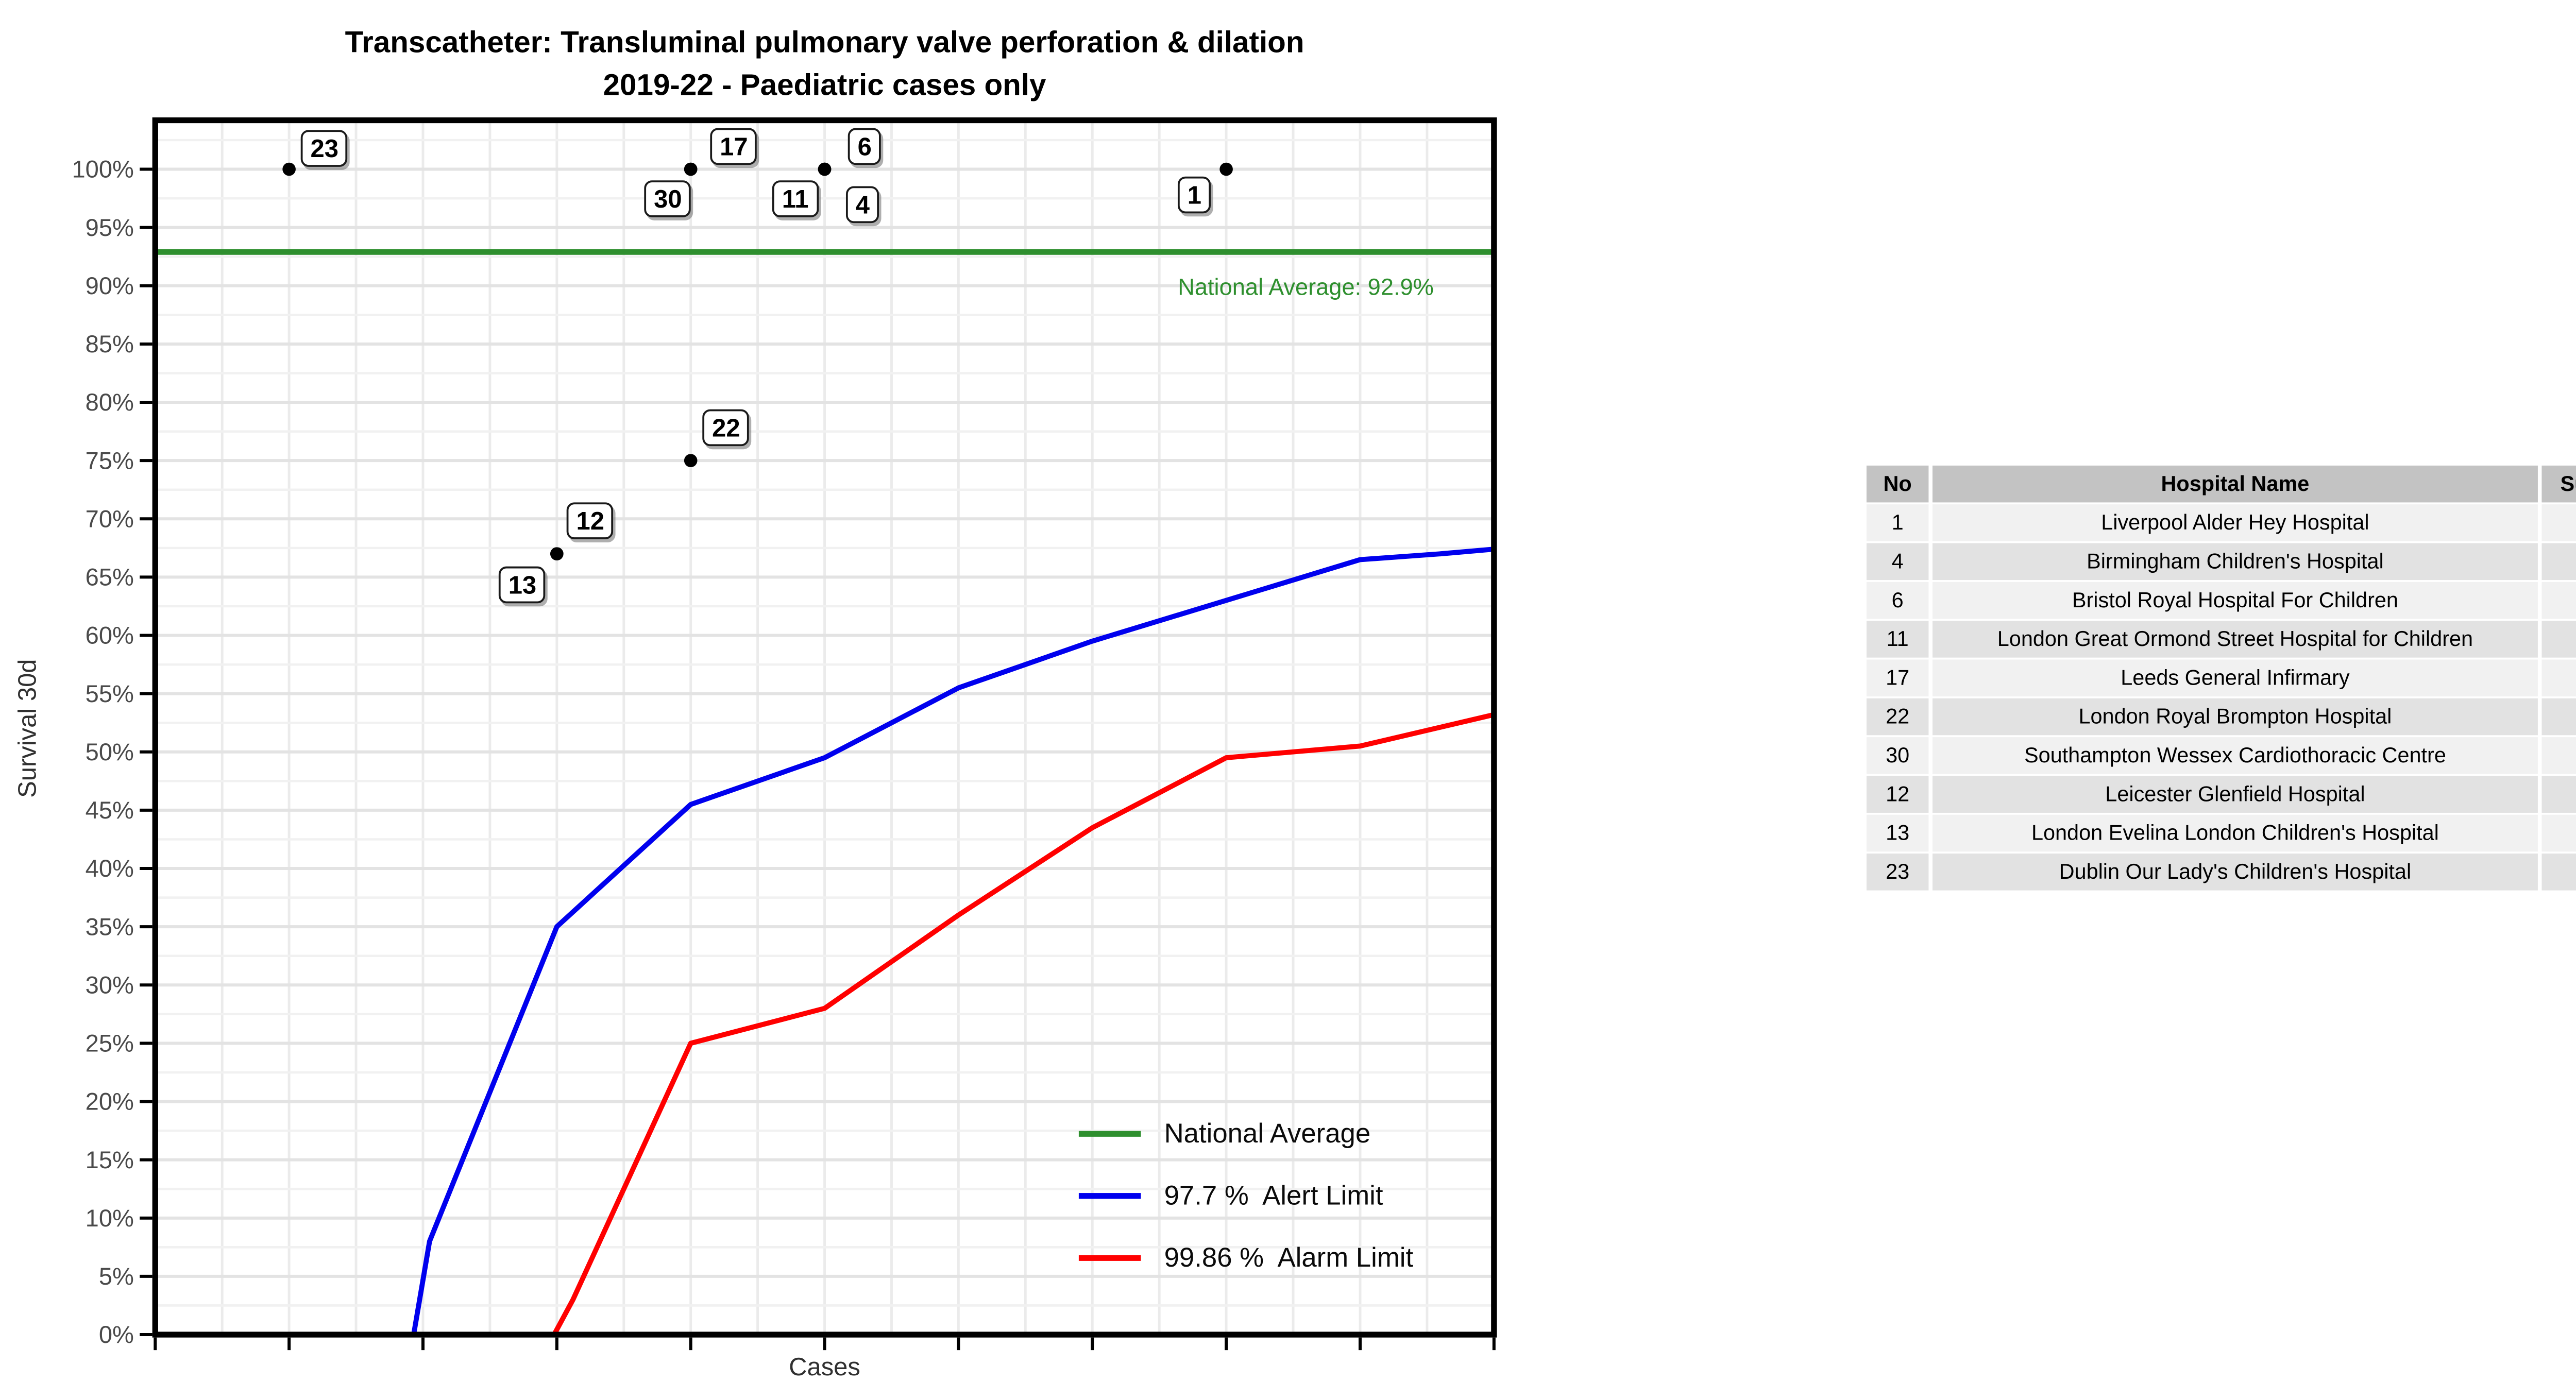 This screenshot has height=1399, width=2576. Describe the element at coordinates (324, 148) in the screenshot. I see `hospital-point-label: 23` at that location.